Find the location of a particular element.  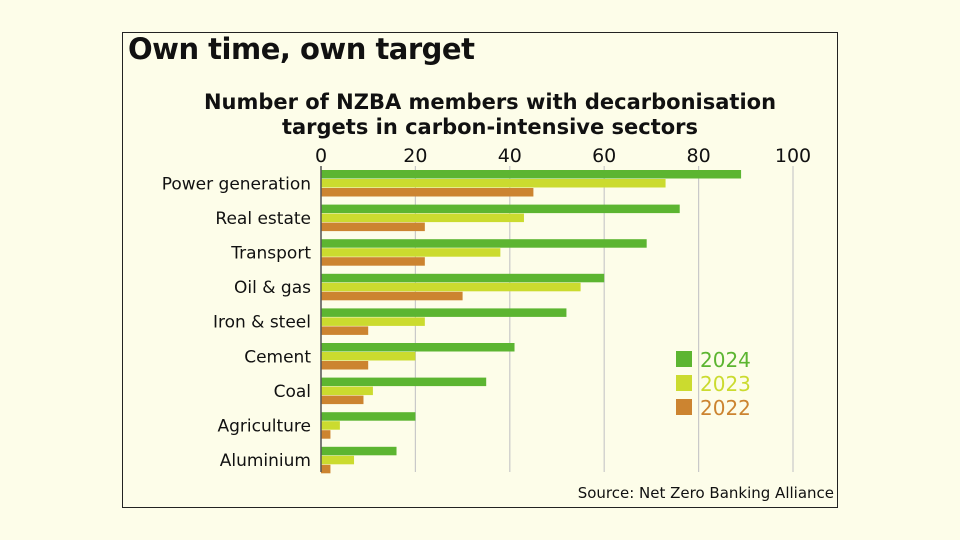

x-tick-label: 100 is located at coordinates (793, 156).